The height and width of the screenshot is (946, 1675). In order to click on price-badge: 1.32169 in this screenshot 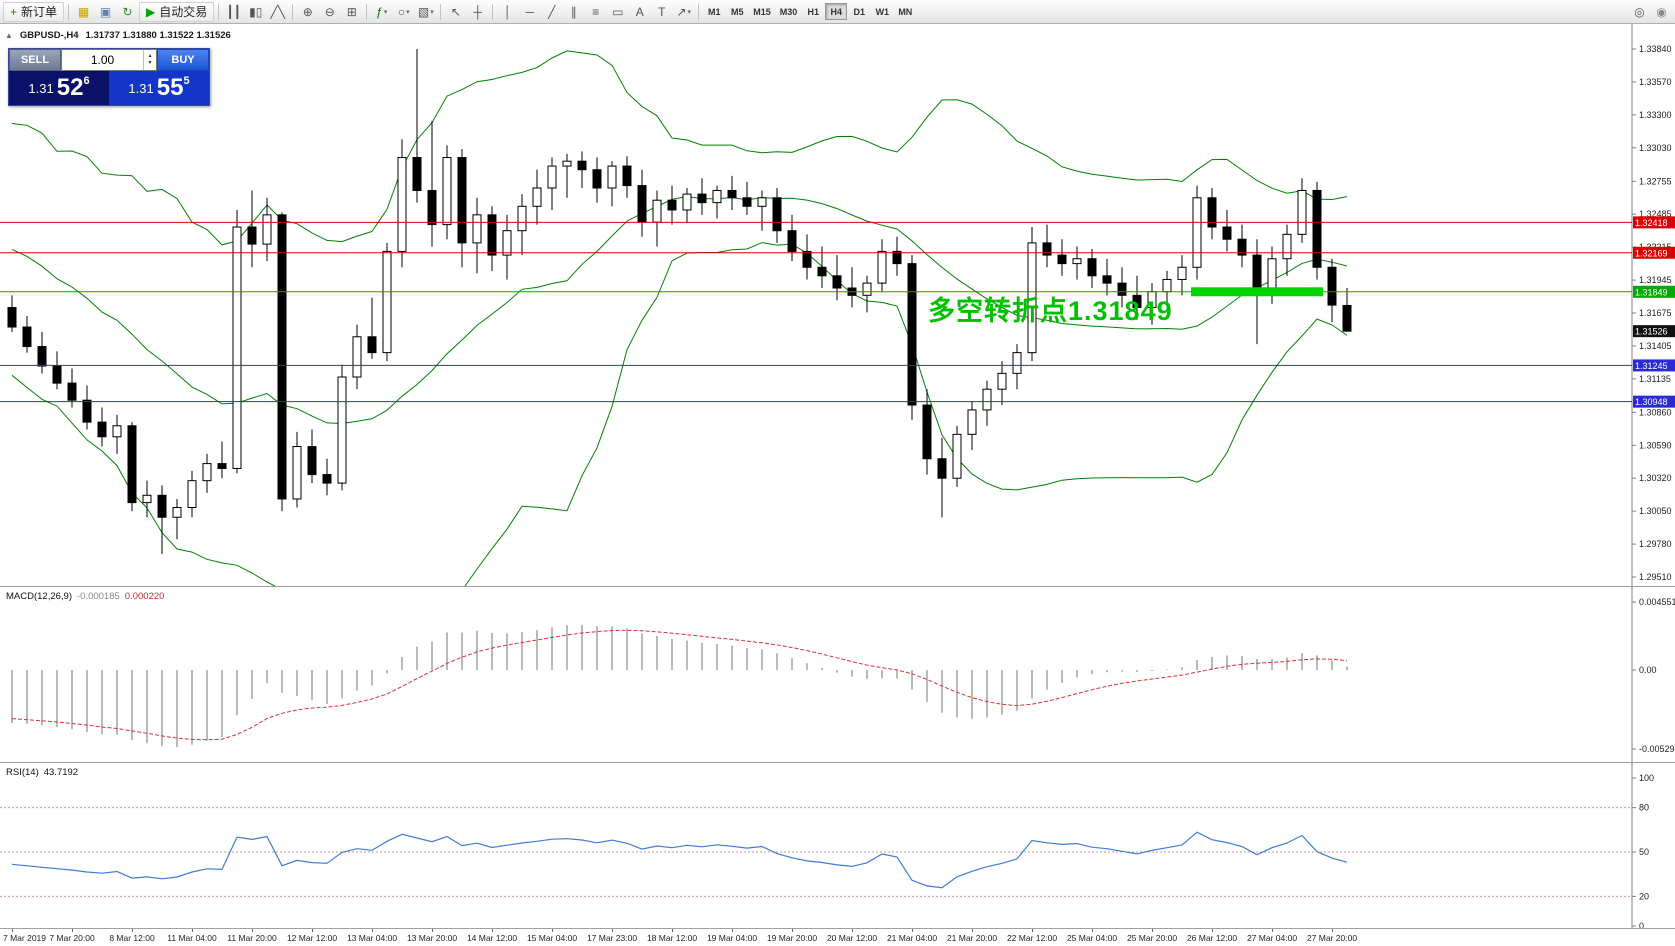, I will do `click(1654, 252)`.